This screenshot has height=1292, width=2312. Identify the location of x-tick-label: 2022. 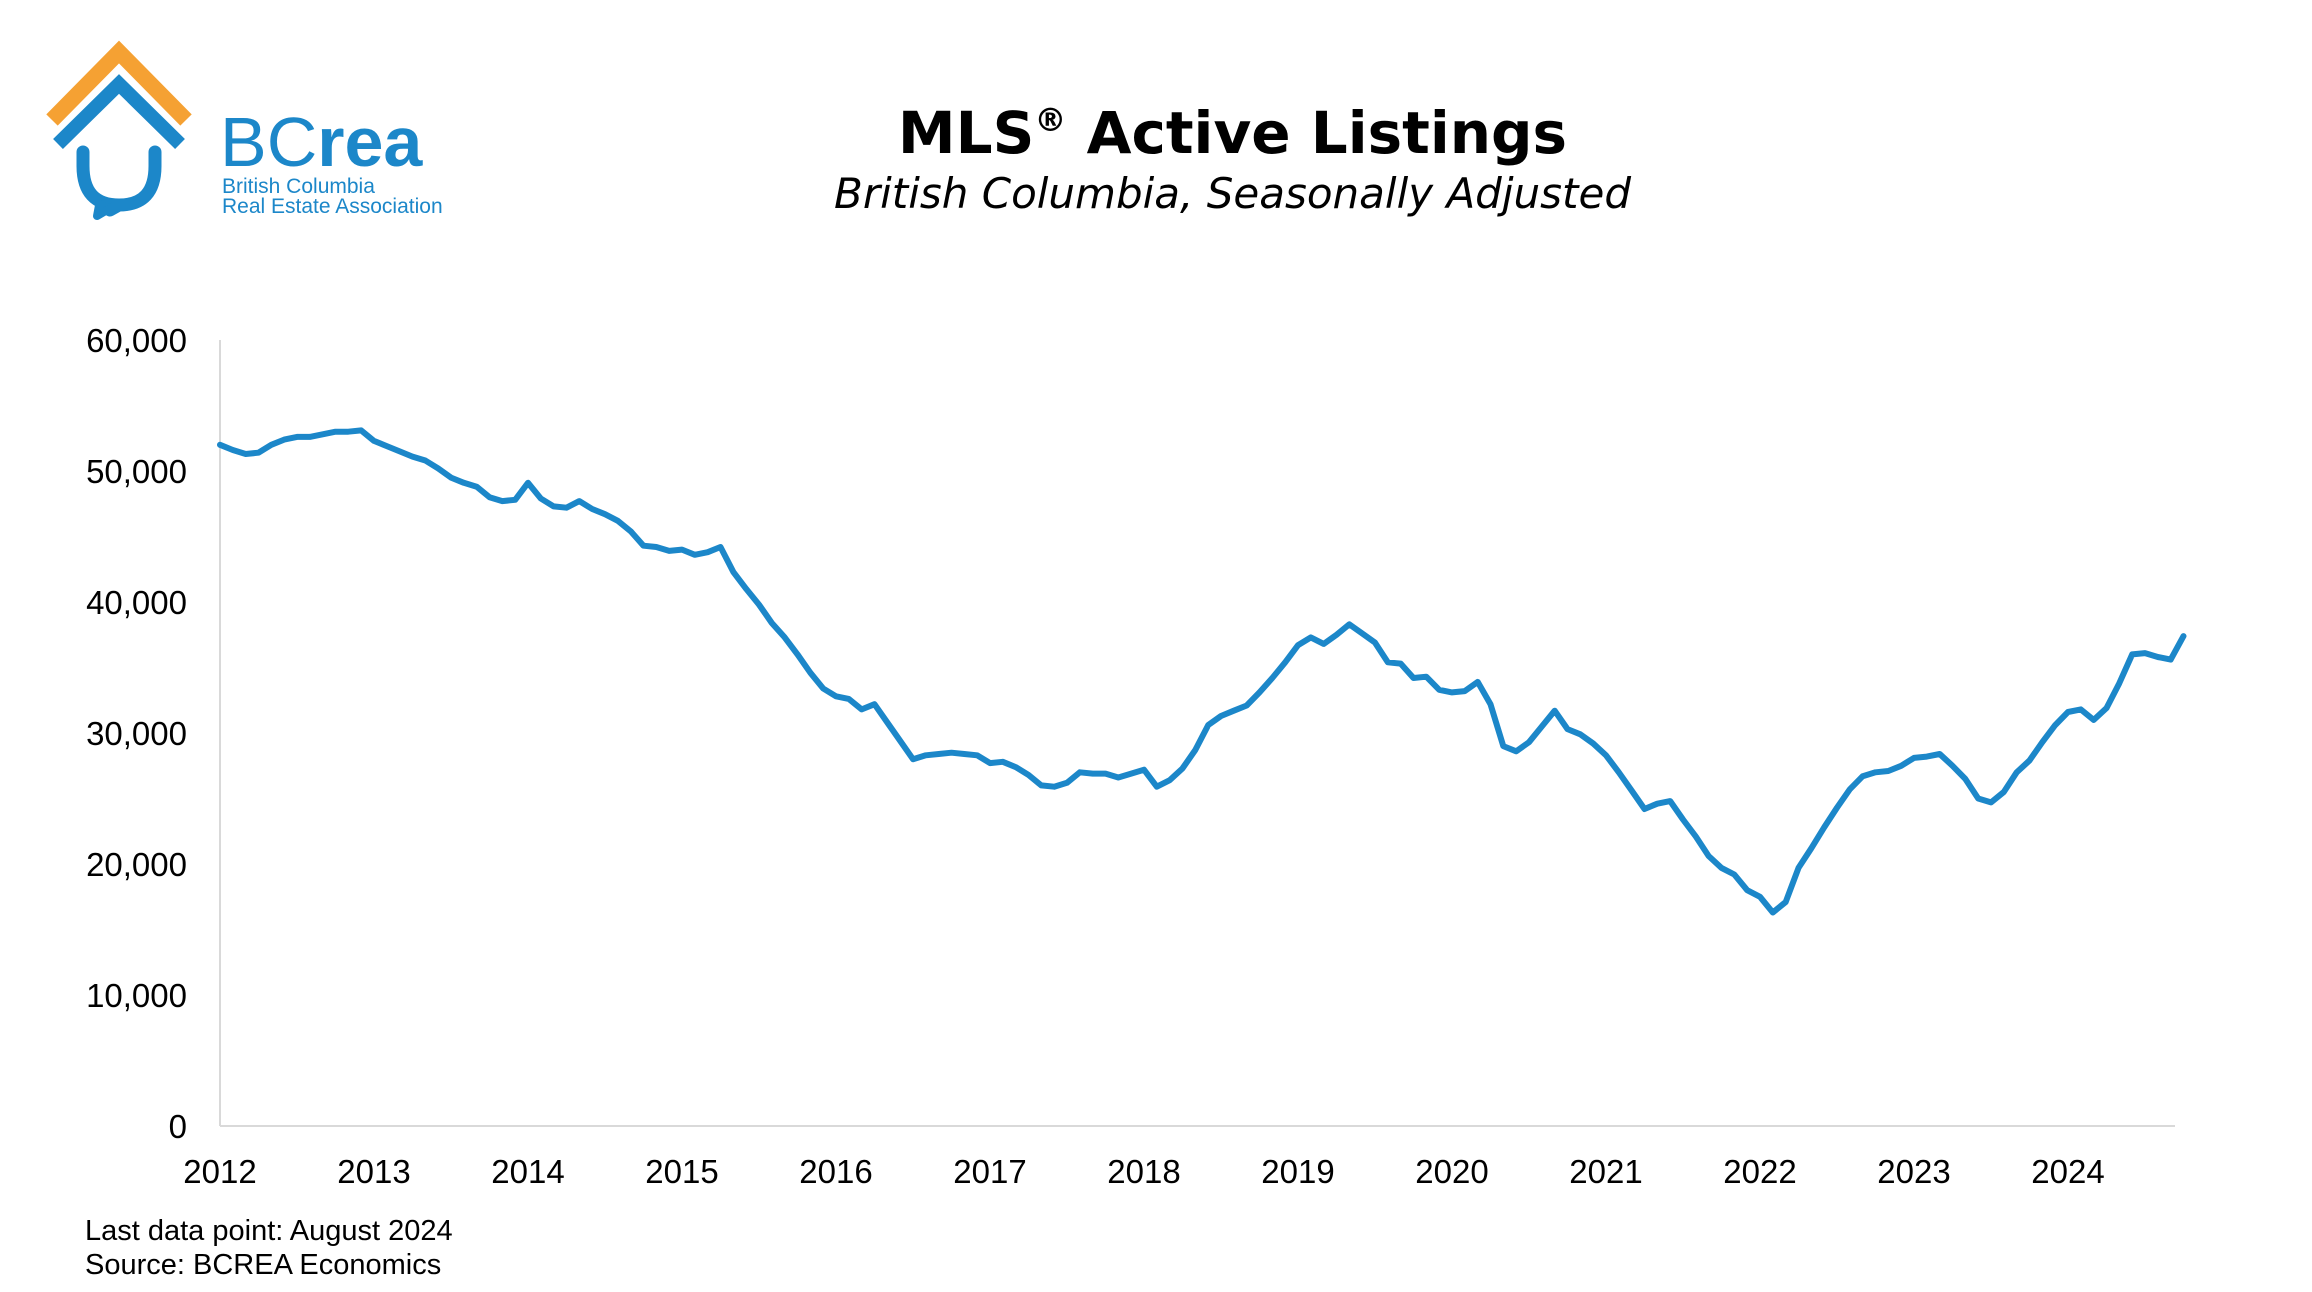
(1759, 1171).